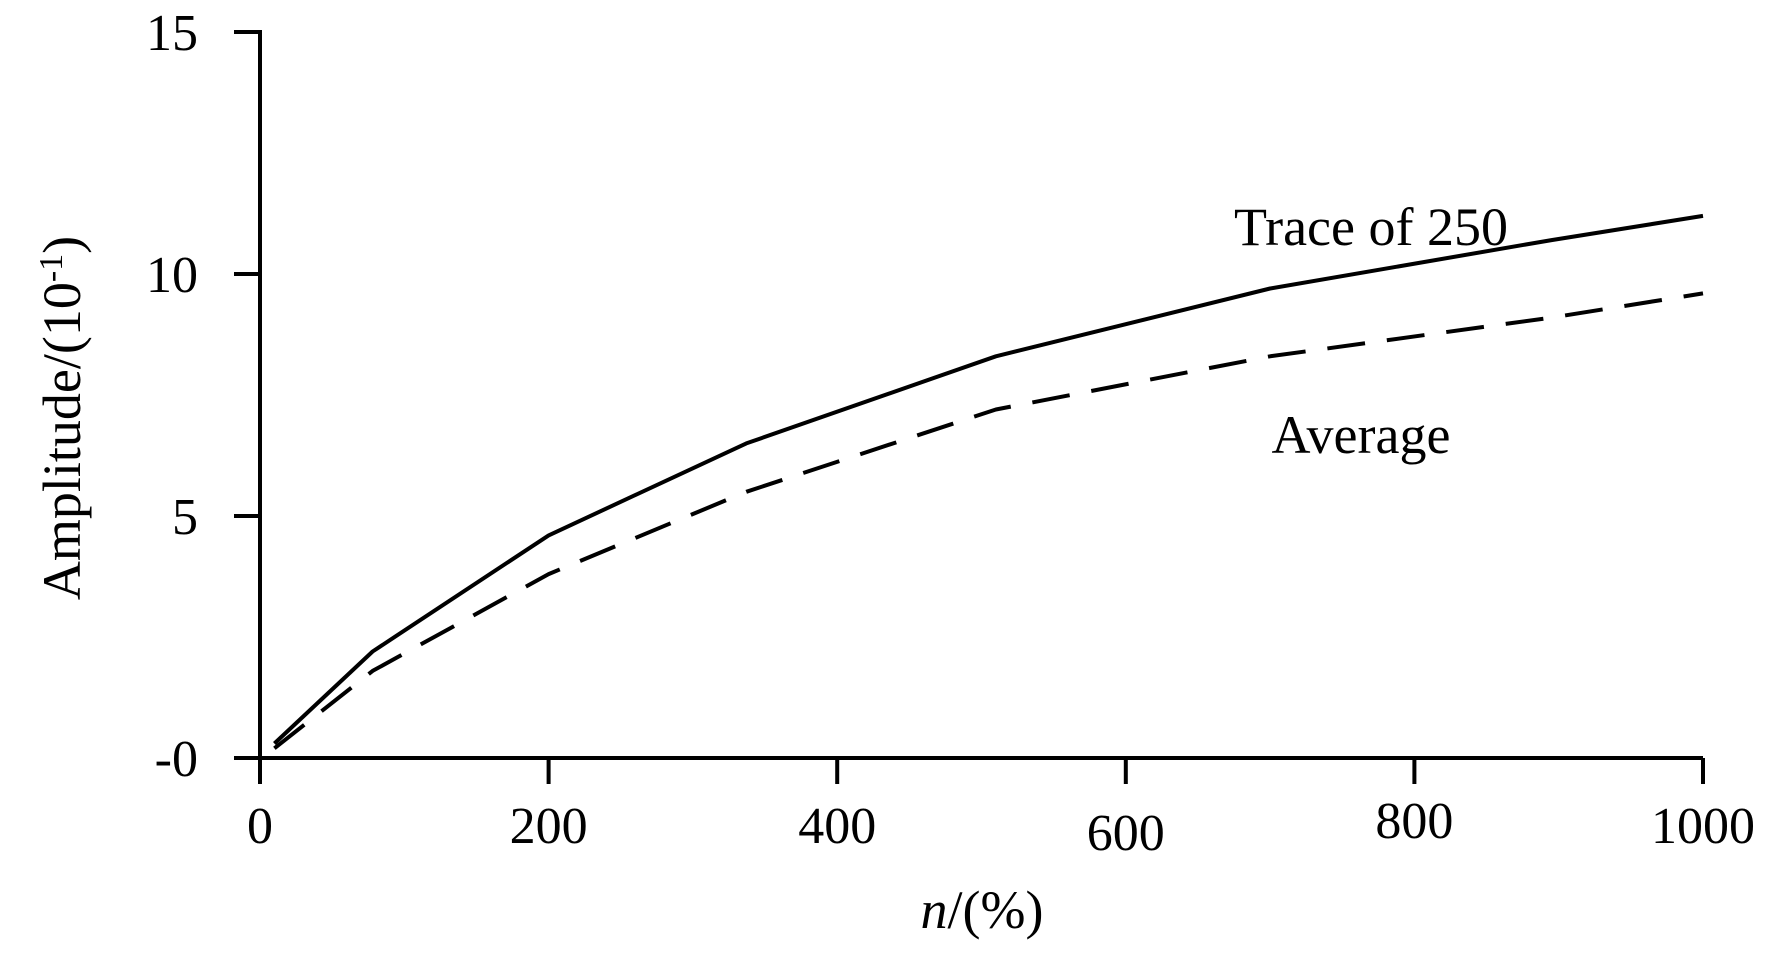 Image resolution: width=1779 pixels, height=957 pixels. Describe the element at coordinates (172, 275) in the screenshot. I see `y-tick-label: 10` at that location.